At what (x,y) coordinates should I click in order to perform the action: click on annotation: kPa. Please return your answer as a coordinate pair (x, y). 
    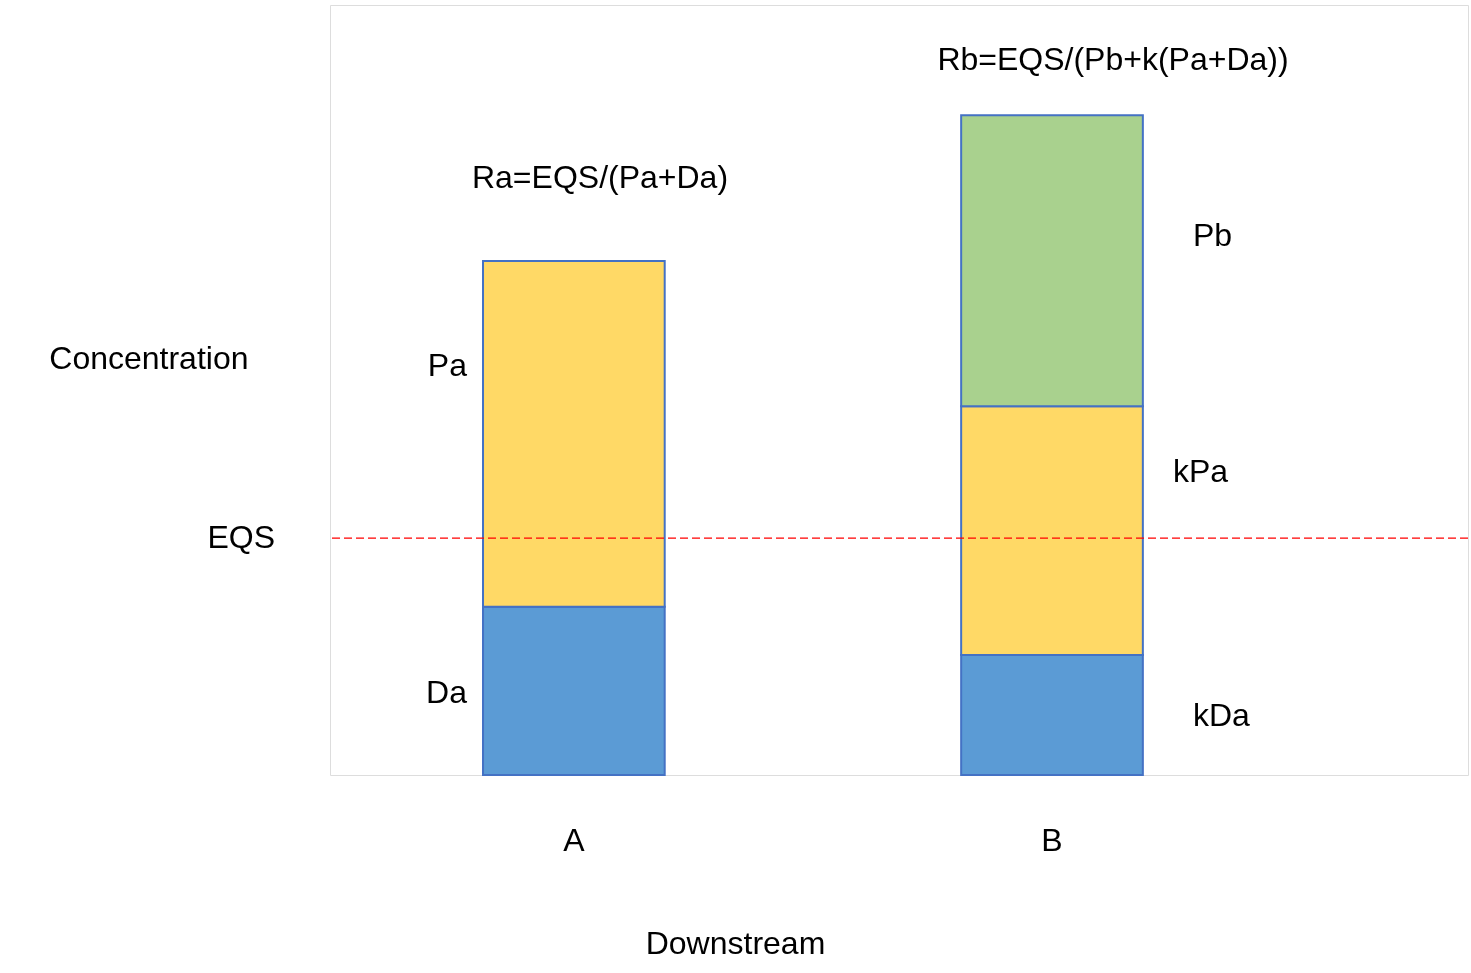
    Looking at the image, I should click on (1201, 471).